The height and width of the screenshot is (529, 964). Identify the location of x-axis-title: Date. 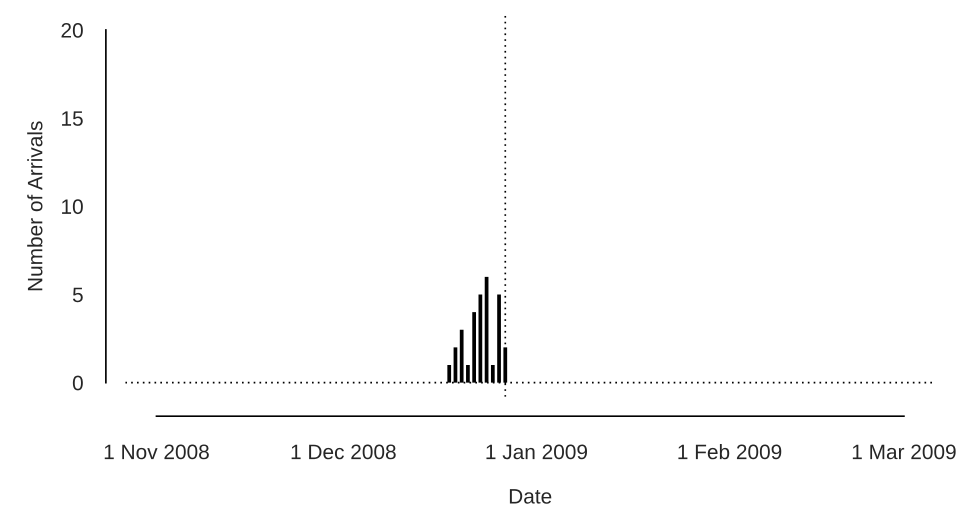
(531, 496).